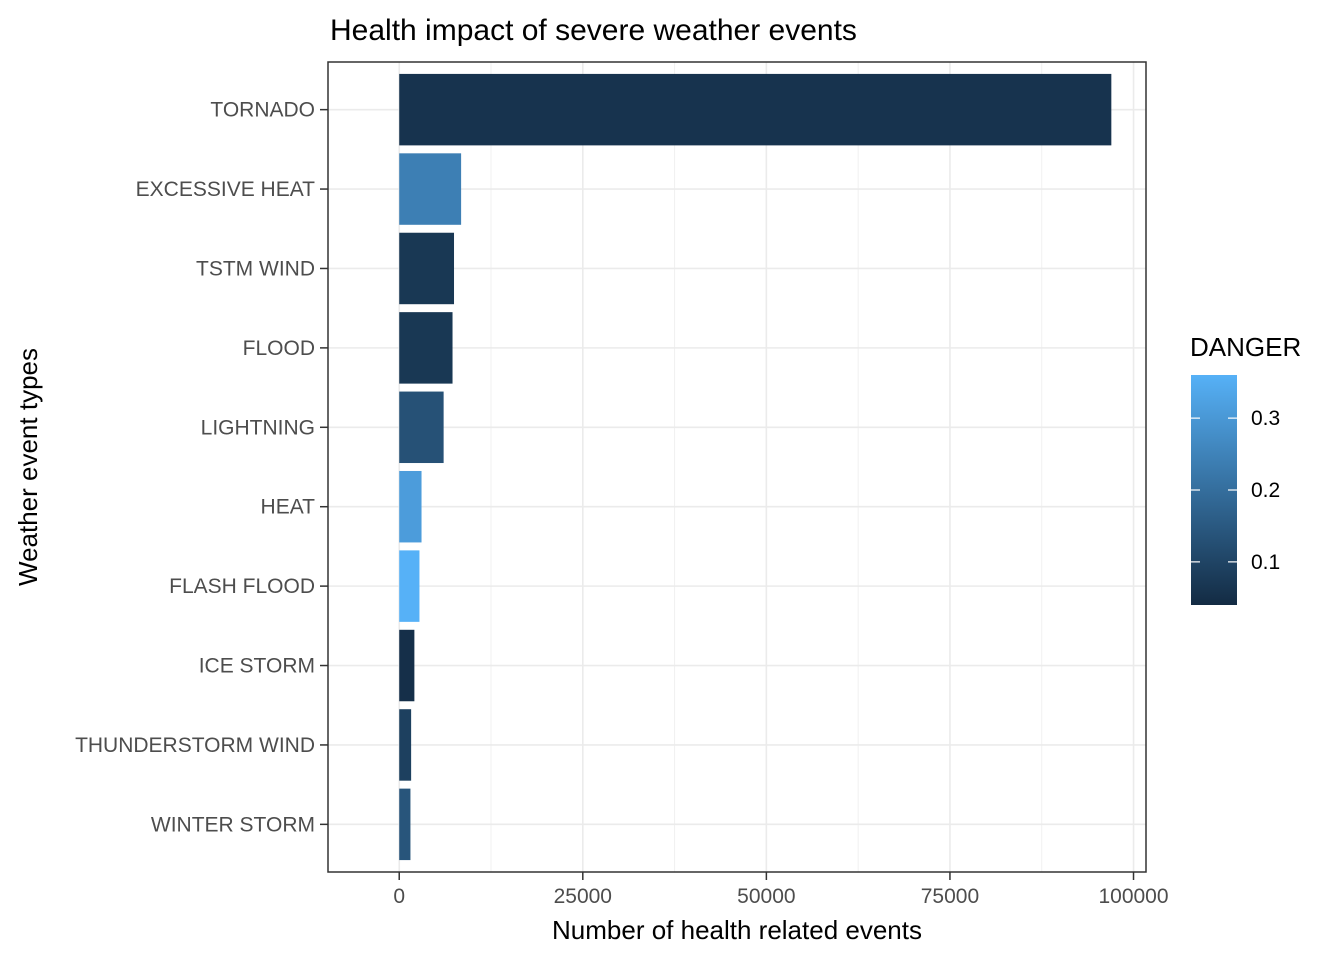  Describe the element at coordinates (262, 110) in the screenshot. I see `y-tick-label: TORNADO` at that location.